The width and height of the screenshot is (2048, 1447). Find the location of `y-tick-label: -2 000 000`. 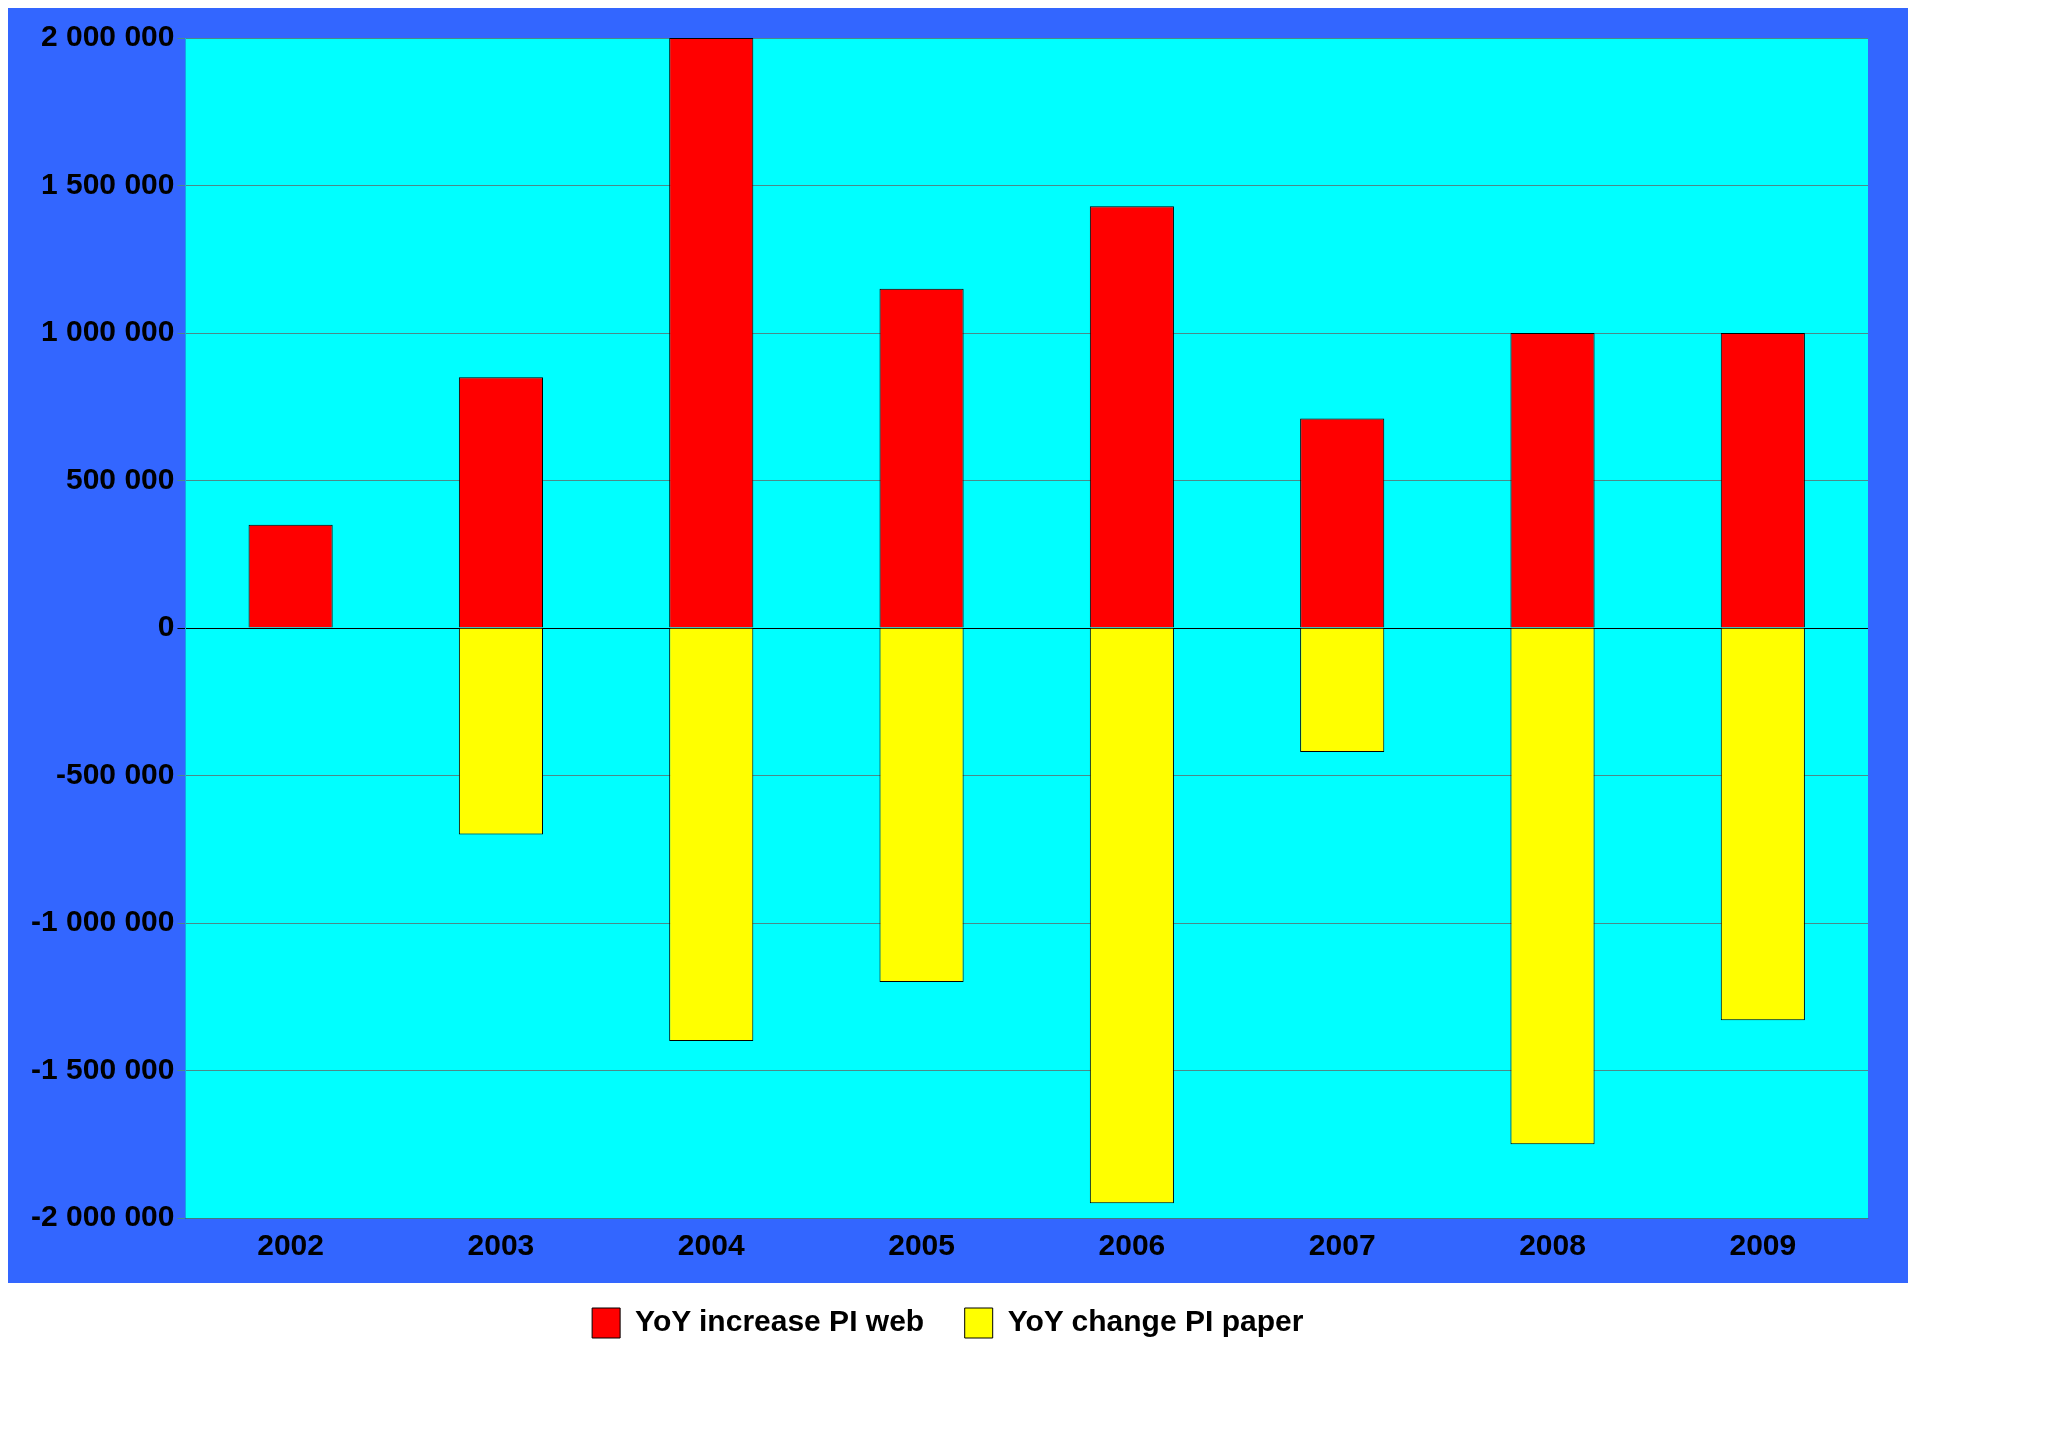

y-tick-label: -2 000 000 is located at coordinates (103, 1216).